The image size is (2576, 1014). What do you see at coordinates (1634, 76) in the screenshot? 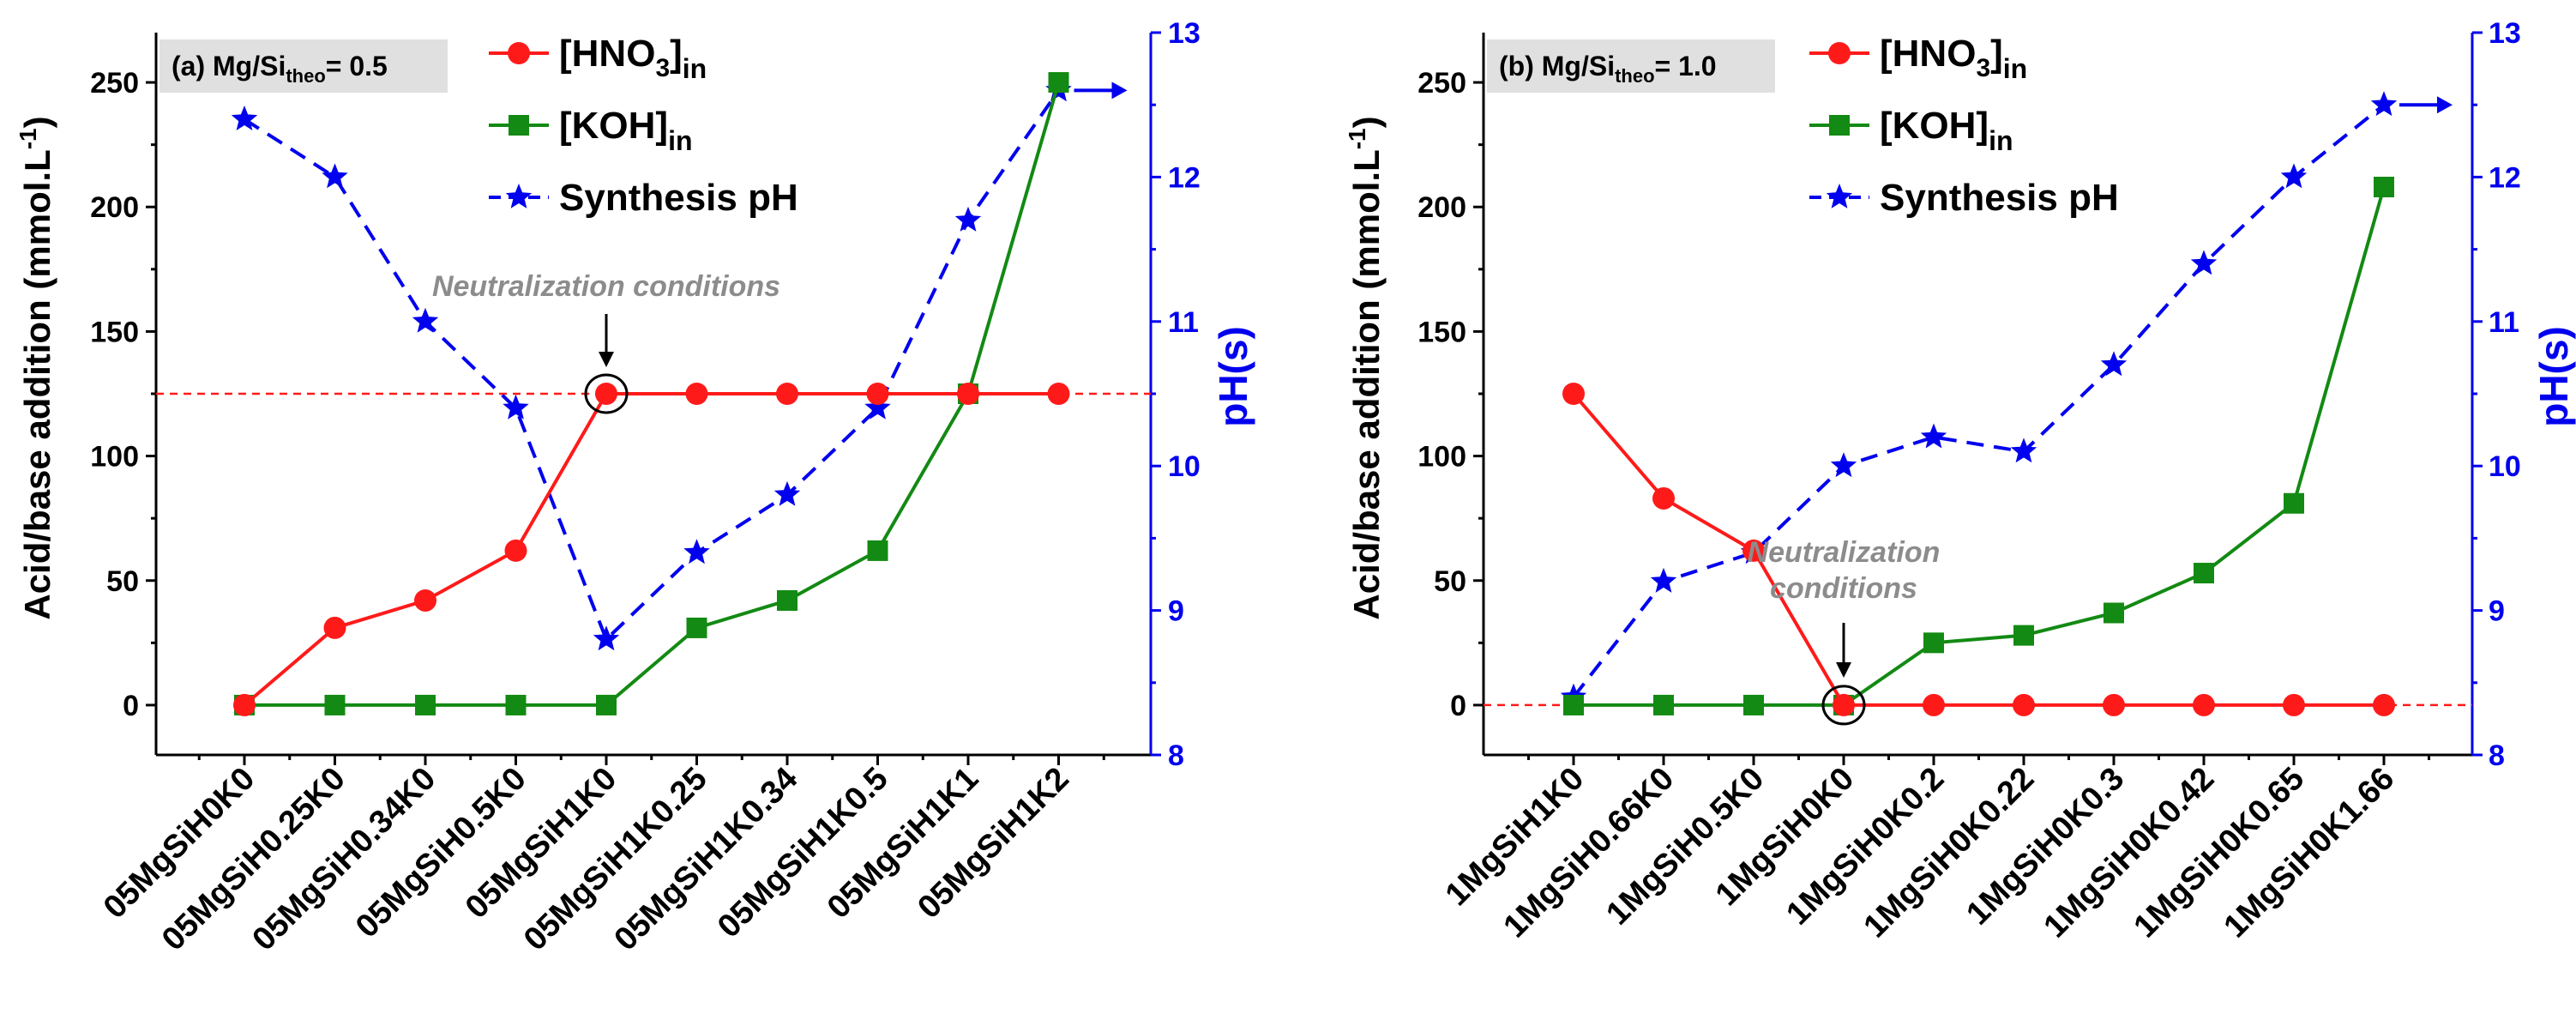
I see `panel-title-sub: theo` at bounding box center [1634, 76].